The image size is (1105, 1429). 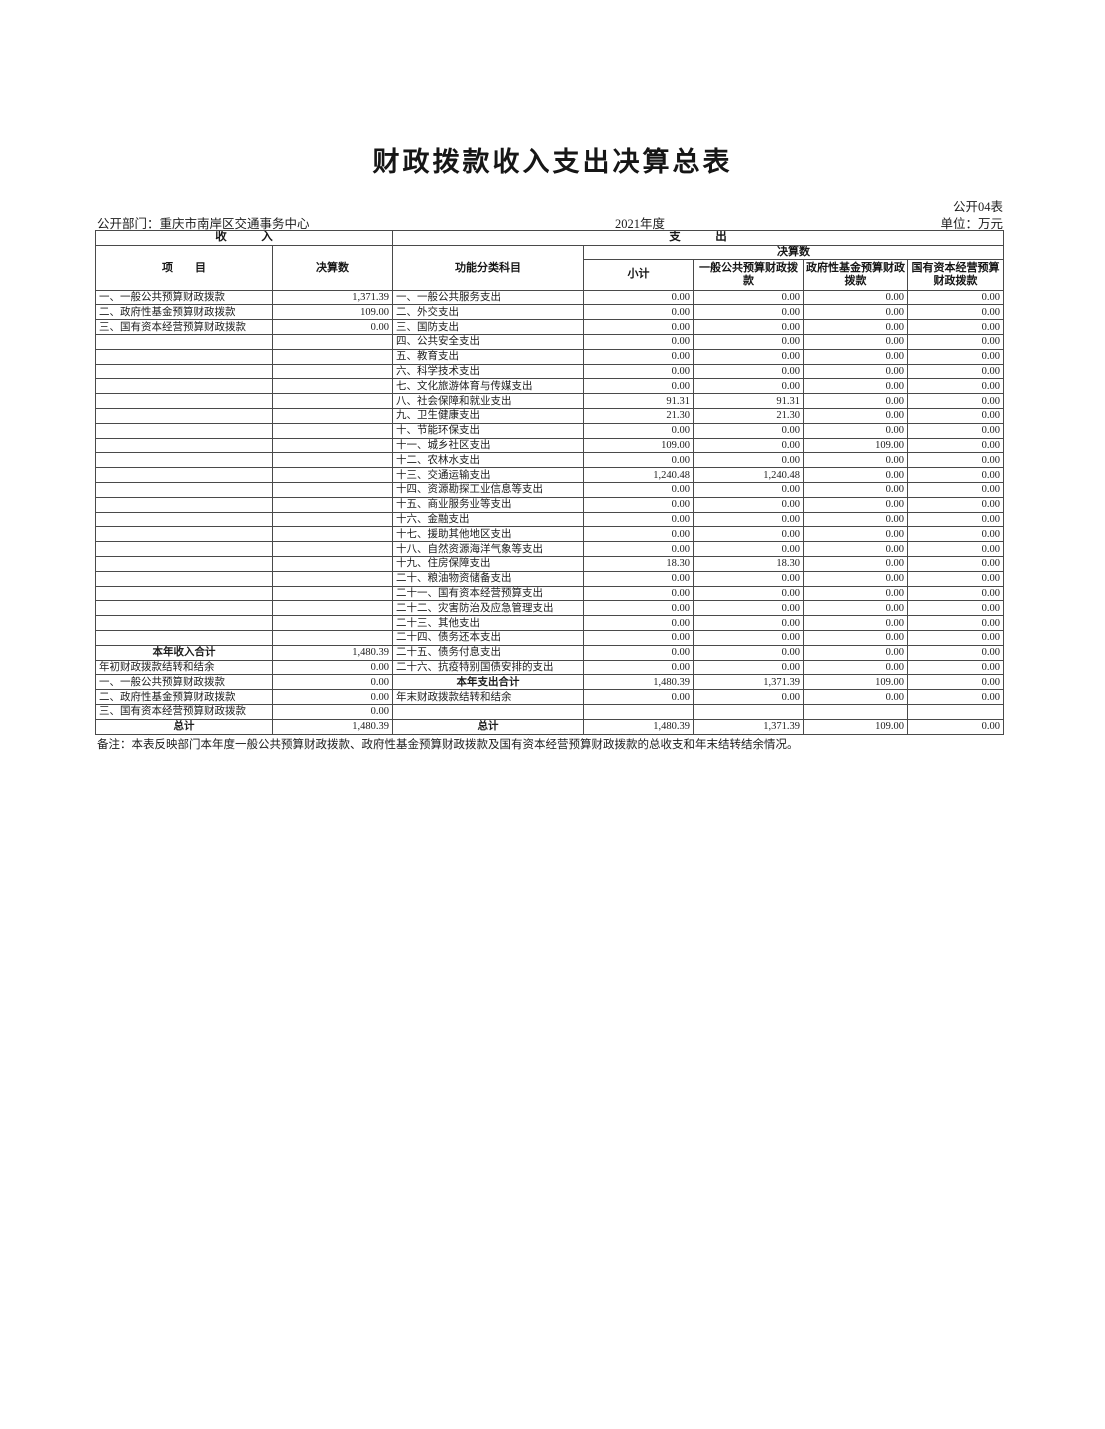 What do you see at coordinates (549, 222) in the screenshot?
I see `table-meta-row: 公开部门：重庆市南岸区交通事务中心 2021年度 单位：万元` at bounding box center [549, 222].